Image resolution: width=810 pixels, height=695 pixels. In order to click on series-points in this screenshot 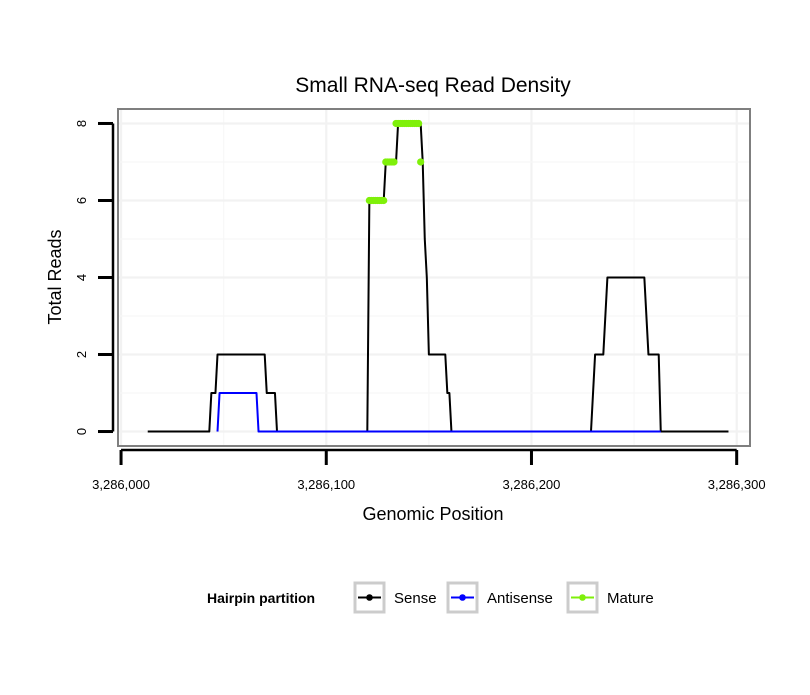, I will do `click(395, 162)`.